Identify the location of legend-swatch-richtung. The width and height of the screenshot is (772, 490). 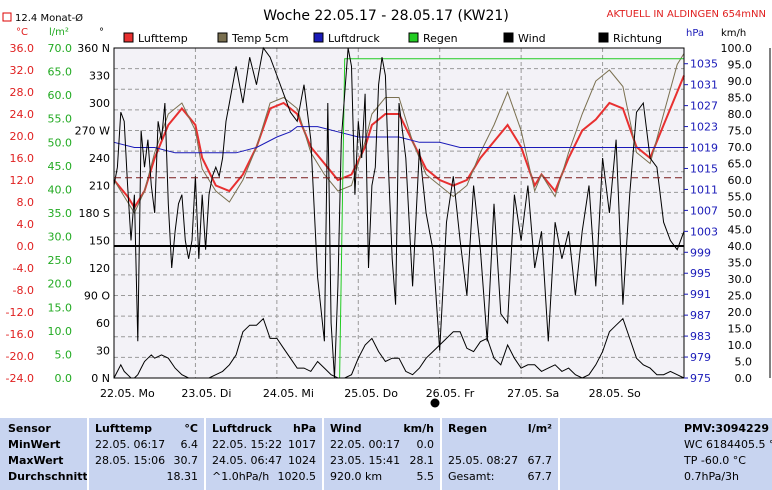
(603, 37).